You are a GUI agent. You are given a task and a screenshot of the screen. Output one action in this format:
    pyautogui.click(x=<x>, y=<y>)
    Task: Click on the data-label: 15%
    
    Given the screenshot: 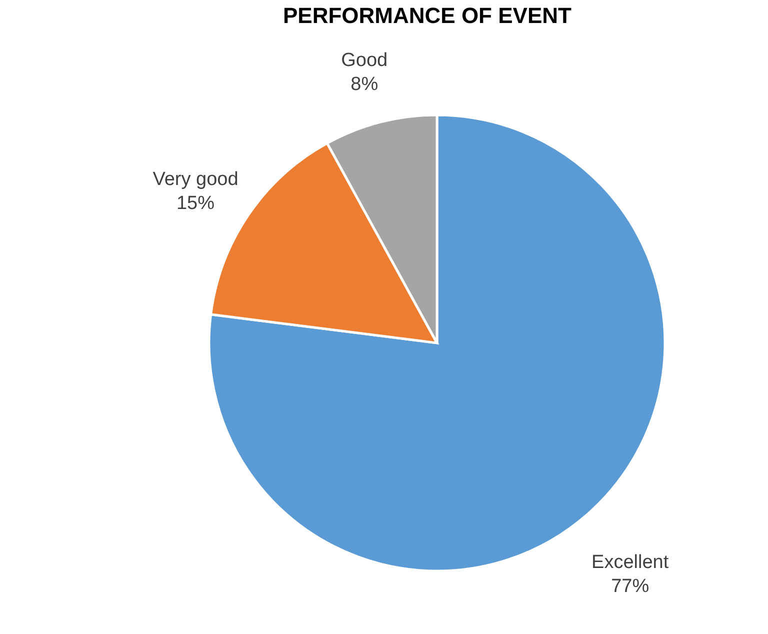 What is the action you would take?
    pyautogui.click(x=195, y=203)
    